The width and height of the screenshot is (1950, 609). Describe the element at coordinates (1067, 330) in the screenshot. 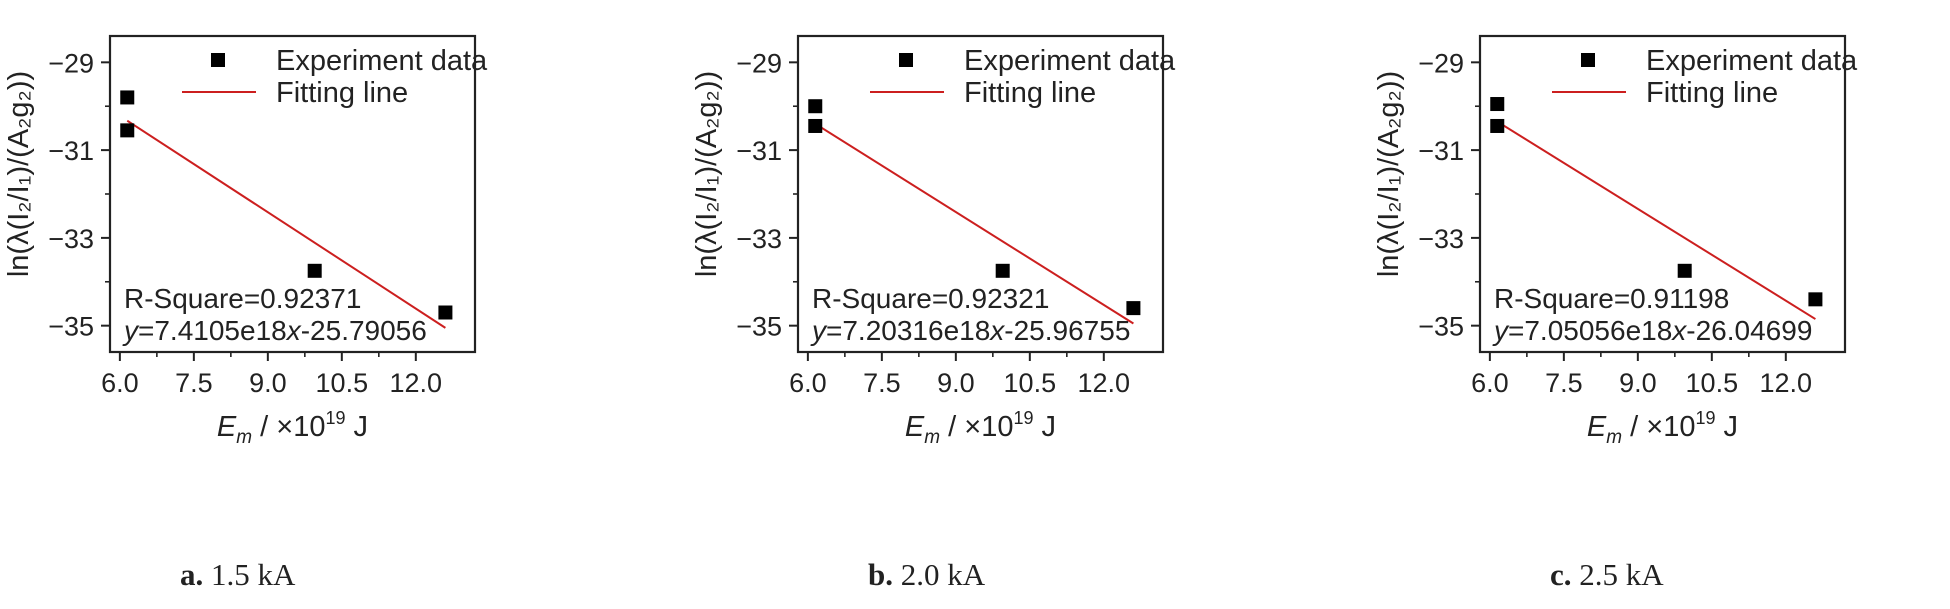

I see `equation-intercept: -25.96755` at that location.